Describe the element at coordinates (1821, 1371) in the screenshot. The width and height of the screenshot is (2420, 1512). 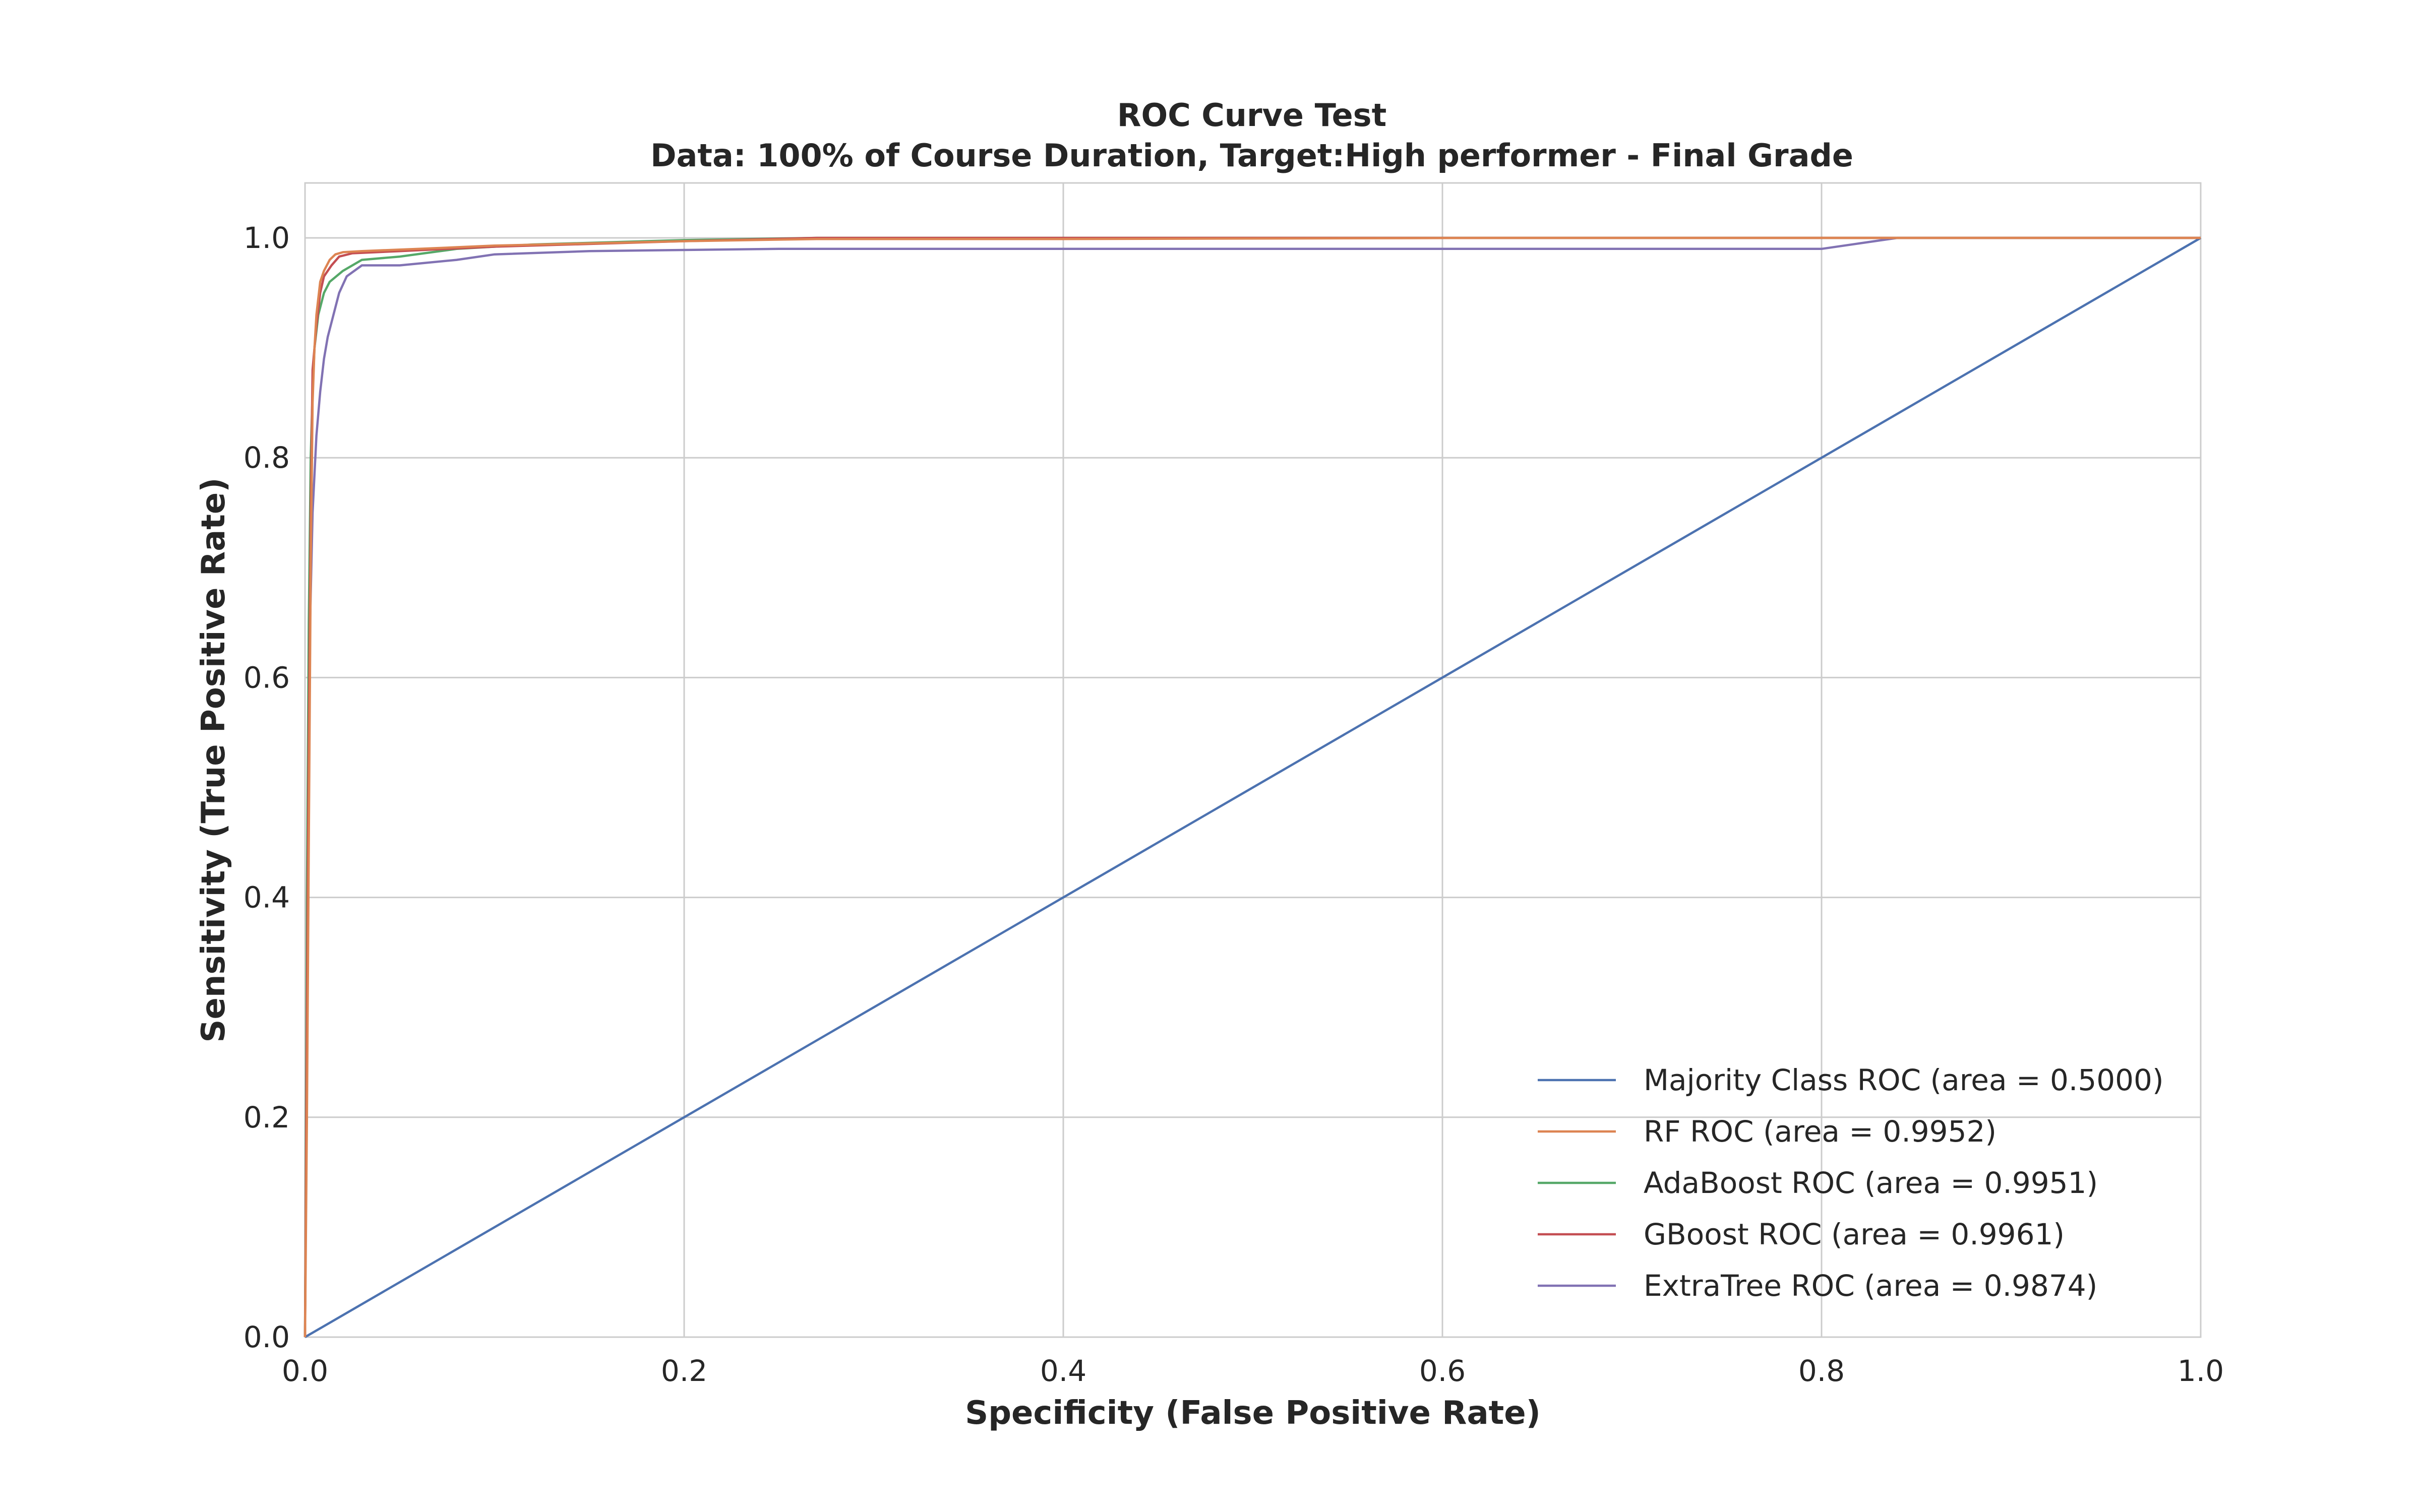
I see `x-tick-label: 0.8` at that location.